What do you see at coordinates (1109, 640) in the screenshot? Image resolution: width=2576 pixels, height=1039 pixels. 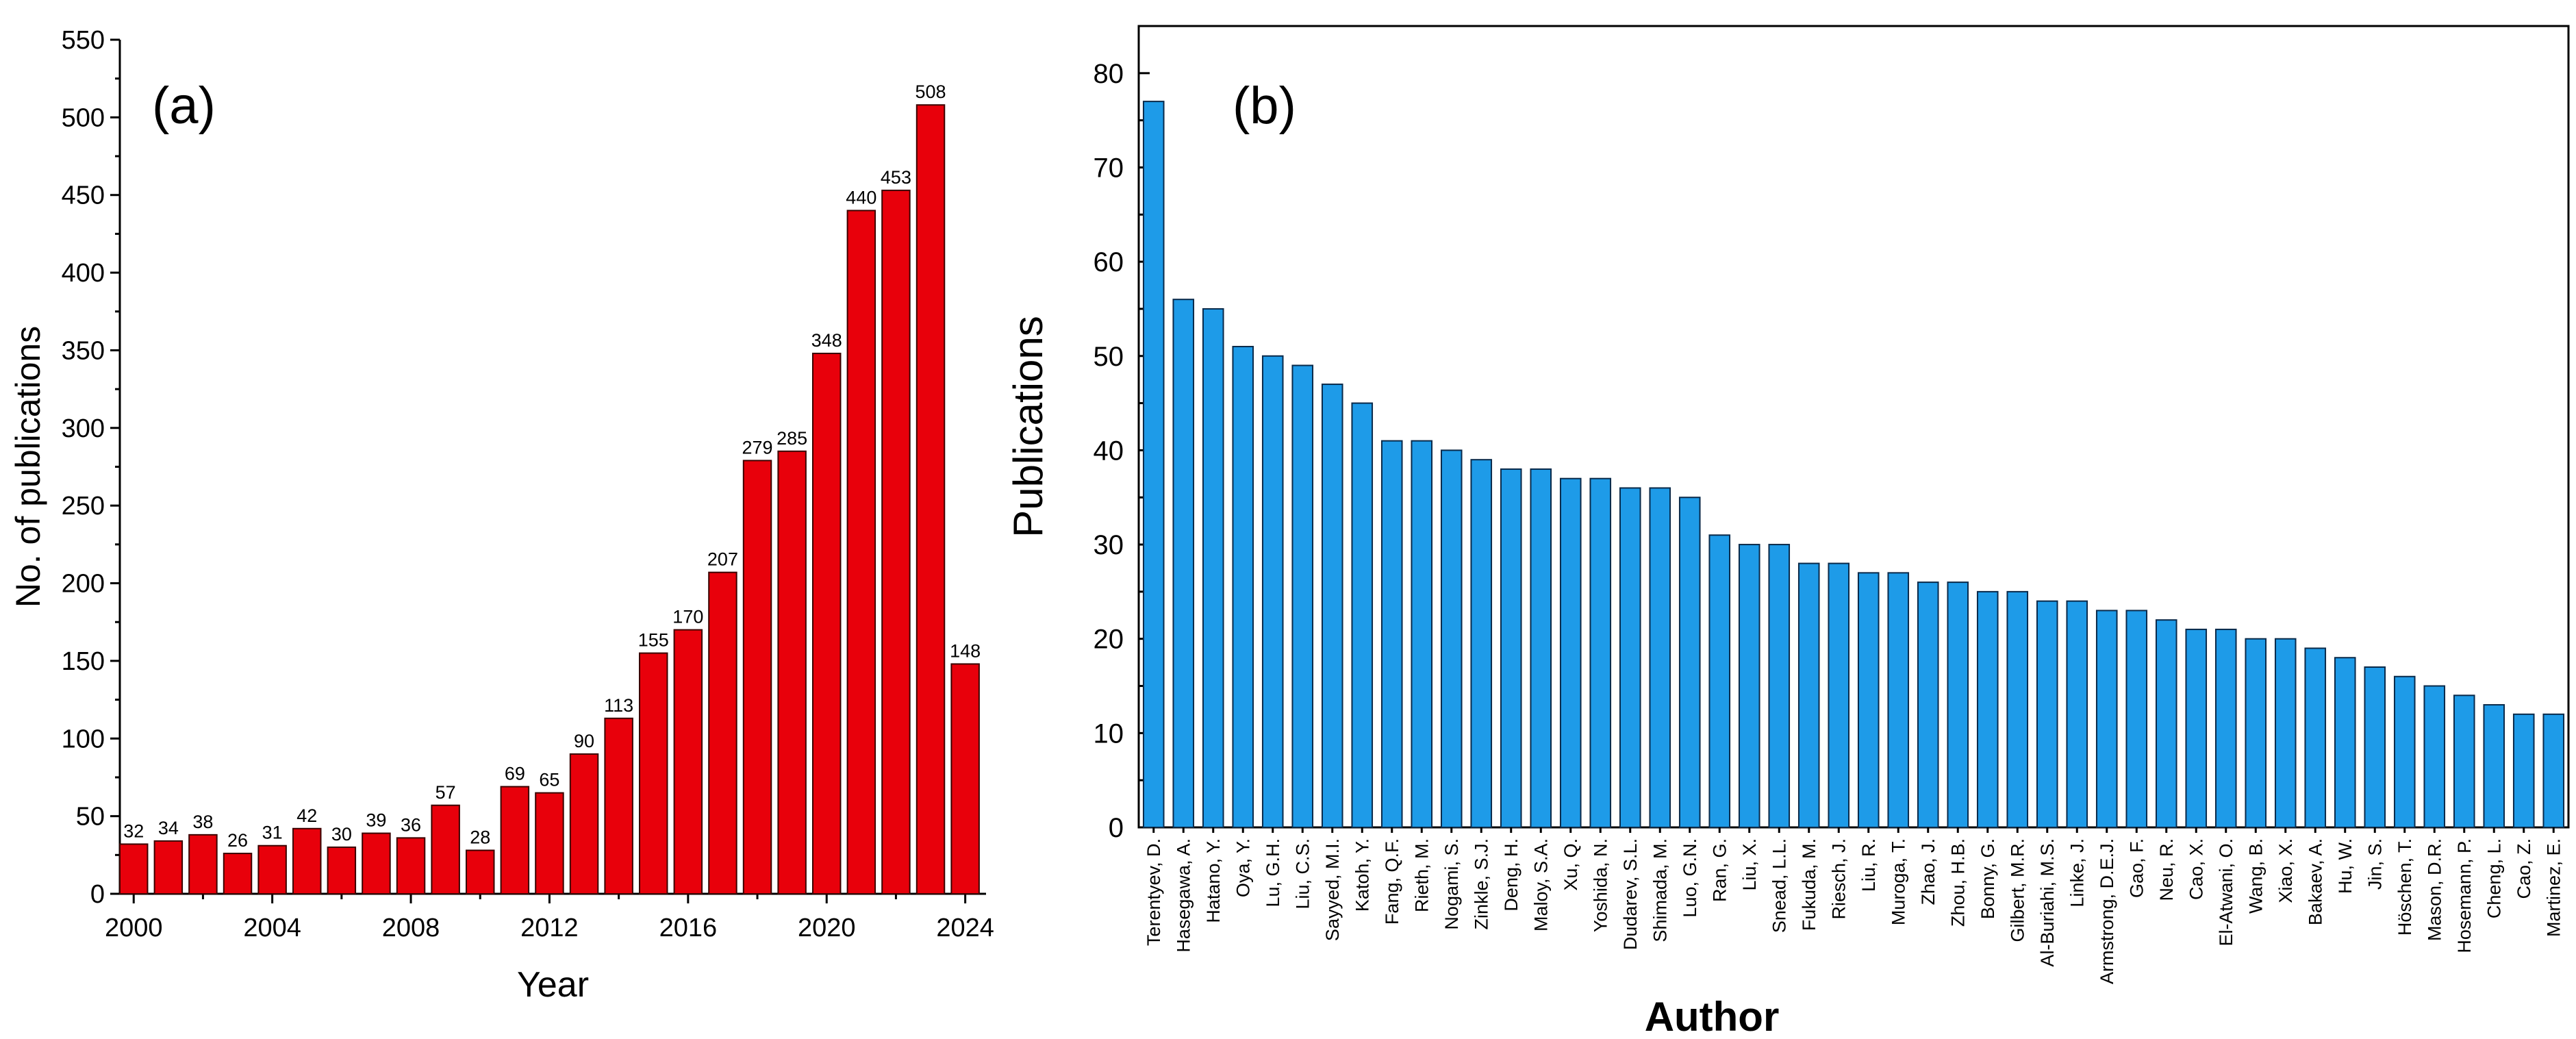 I see `b-y-tick-label: 20` at bounding box center [1109, 640].